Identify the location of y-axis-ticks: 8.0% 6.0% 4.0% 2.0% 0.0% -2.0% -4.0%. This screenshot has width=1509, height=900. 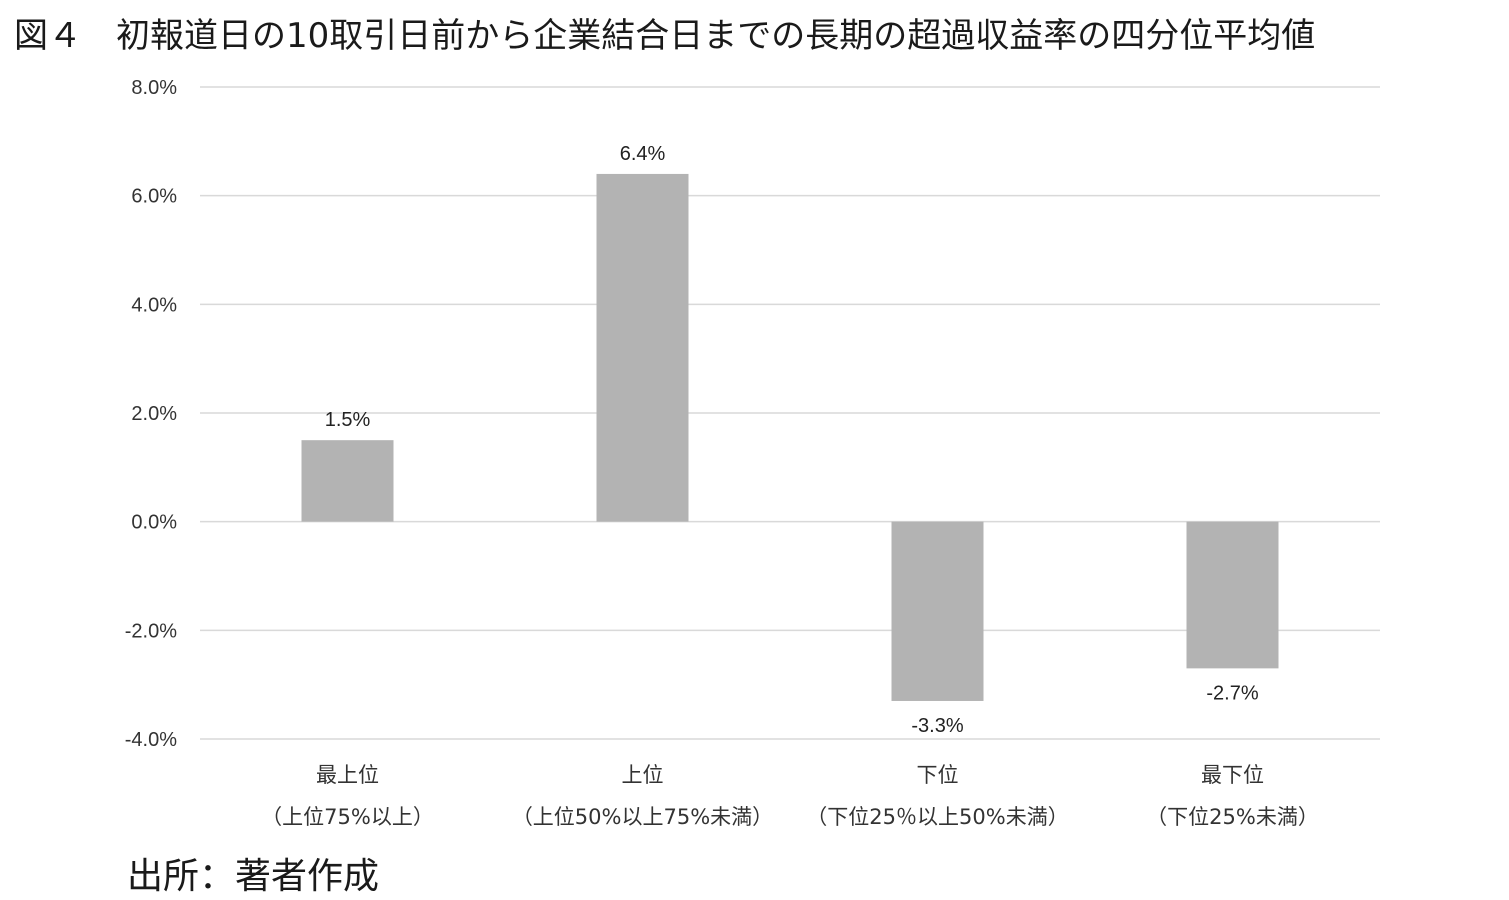
(151, 414).